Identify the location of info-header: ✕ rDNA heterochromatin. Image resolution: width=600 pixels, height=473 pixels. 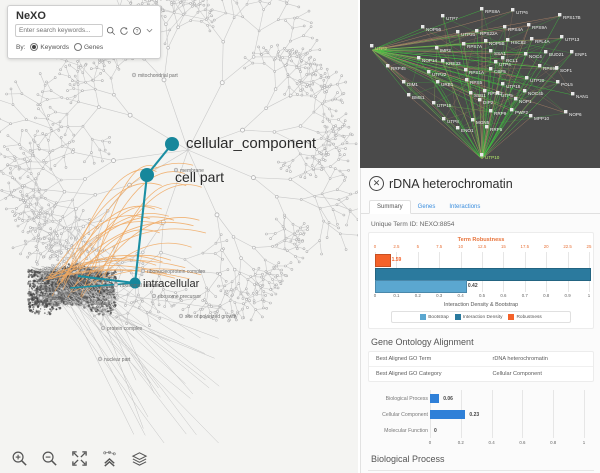
(480, 181).